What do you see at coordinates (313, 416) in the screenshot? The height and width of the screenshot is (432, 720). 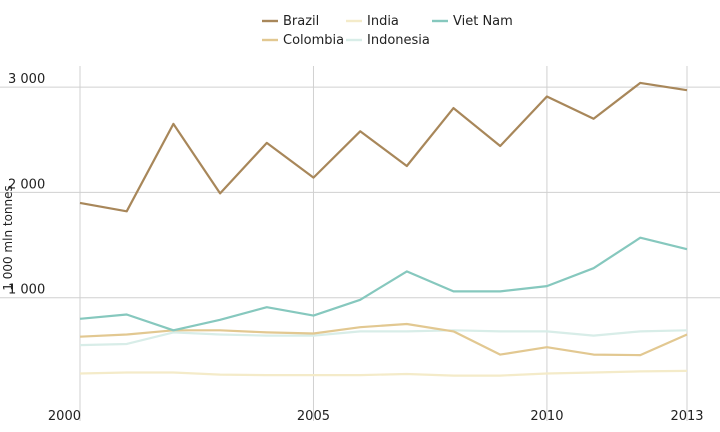 I see `x-tick-label: 2005` at bounding box center [313, 416].